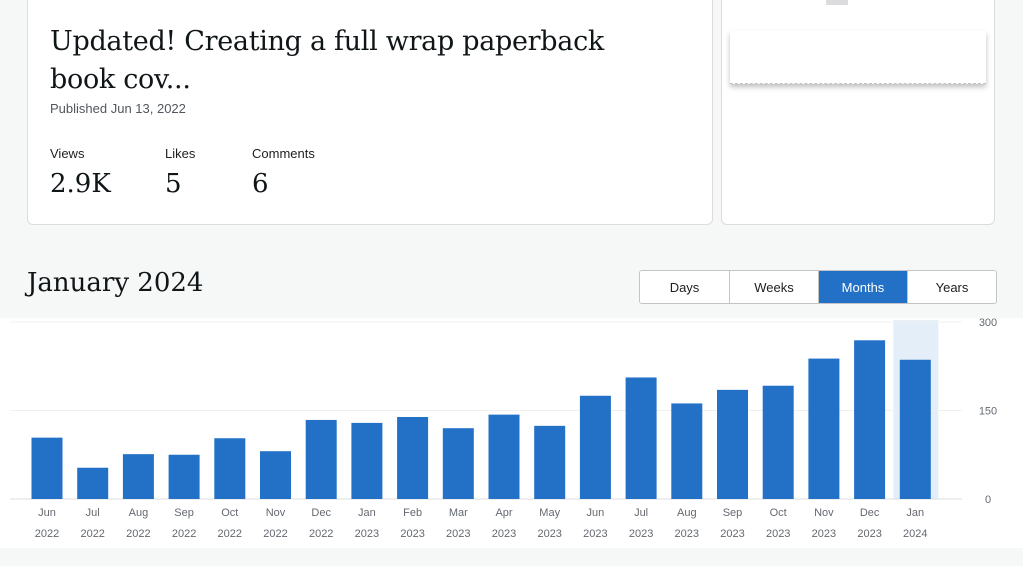  What do you see at coordinates (858, 57) in the screenshot?
I see `post-thumbnail` at bounding box center [858, 57].